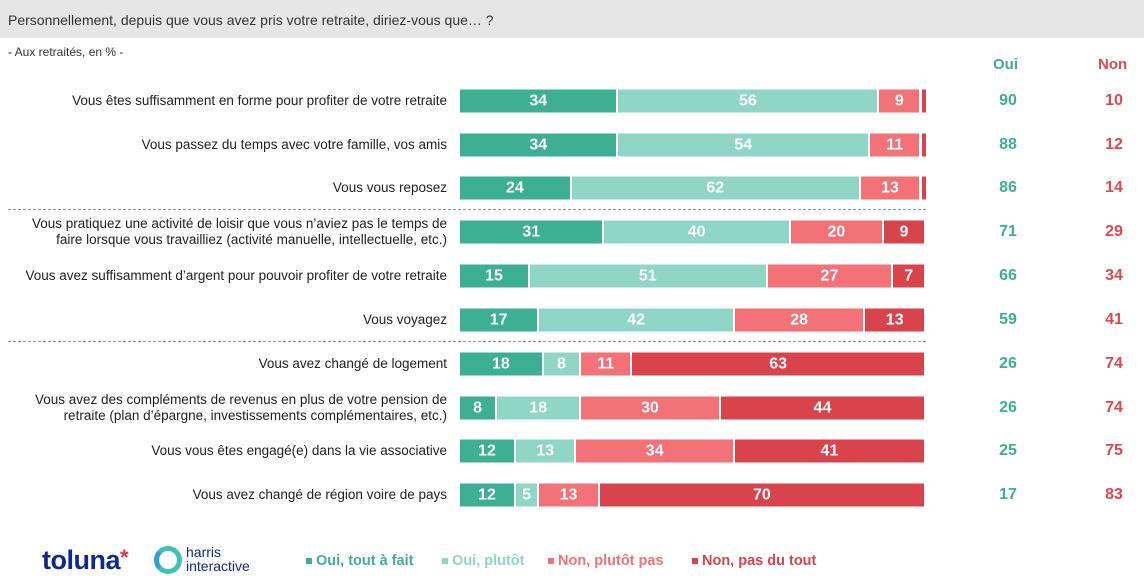 The height and width of the screenshot is (587, 1144). What do you see at coordinates (759, 561) in the screenshot?
I see `legend-label: Non, pas du tout` at bounding box center [759, 561].